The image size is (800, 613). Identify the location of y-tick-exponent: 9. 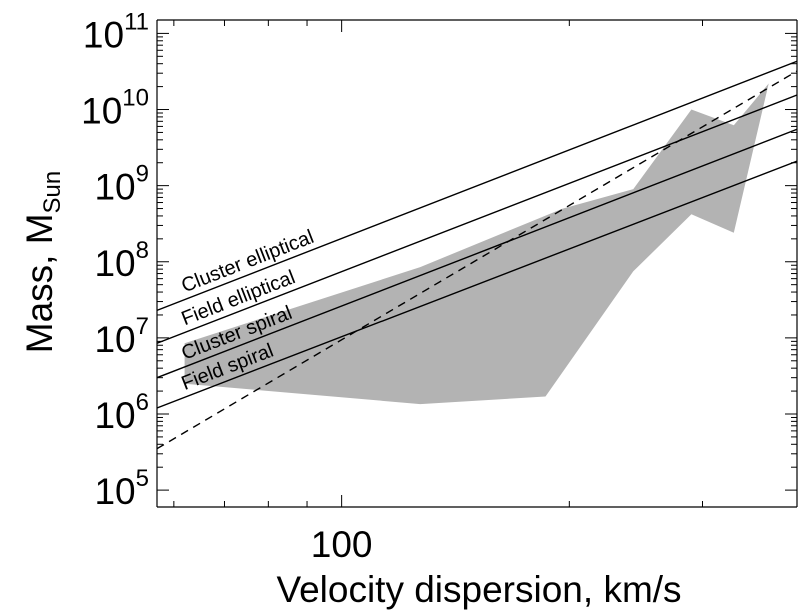
(142, 174).